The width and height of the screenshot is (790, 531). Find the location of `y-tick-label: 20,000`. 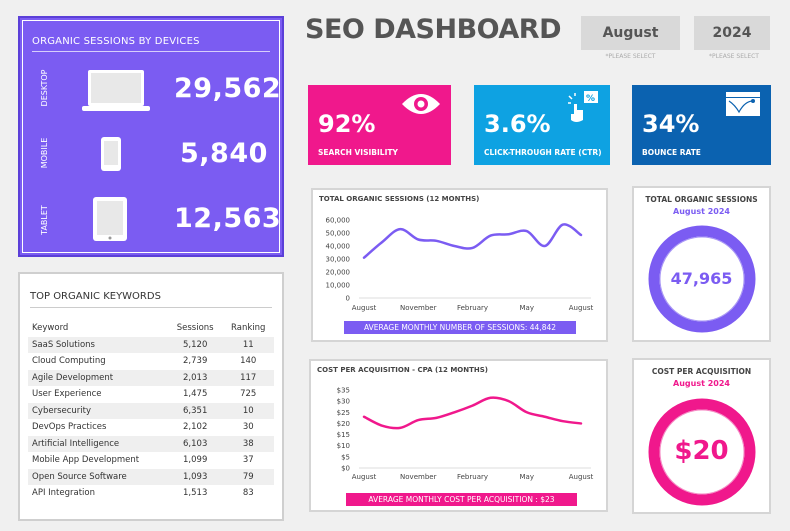

y-tick-label: 20,000 is located at coordinates (338, 273).